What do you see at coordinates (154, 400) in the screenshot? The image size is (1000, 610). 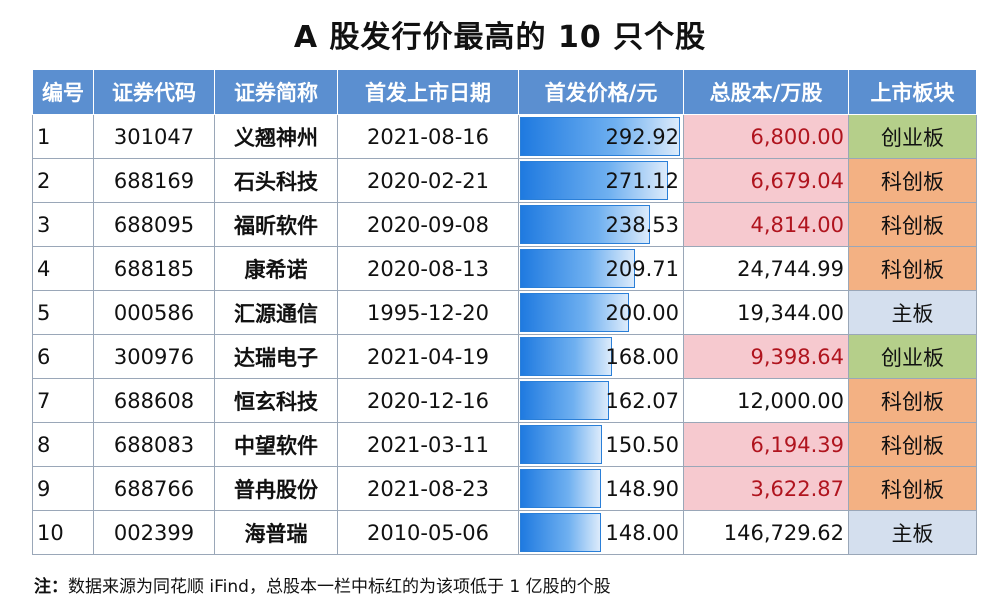 I see `stock-code: 688608` at bounding box center [154, 400].